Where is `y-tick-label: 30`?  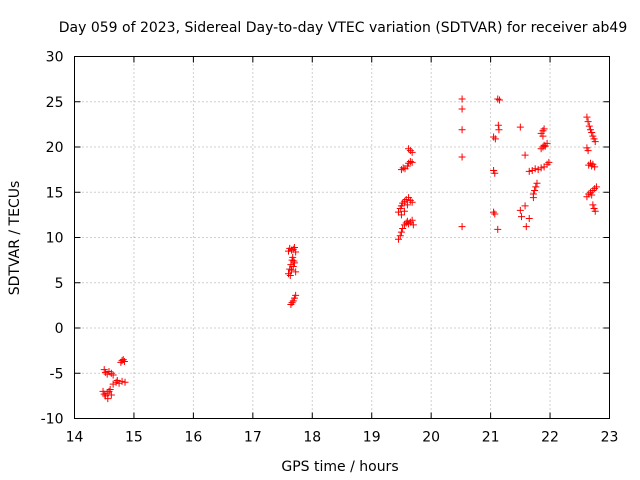 y-tick-label: 30 is located at coordinates (55, 58).